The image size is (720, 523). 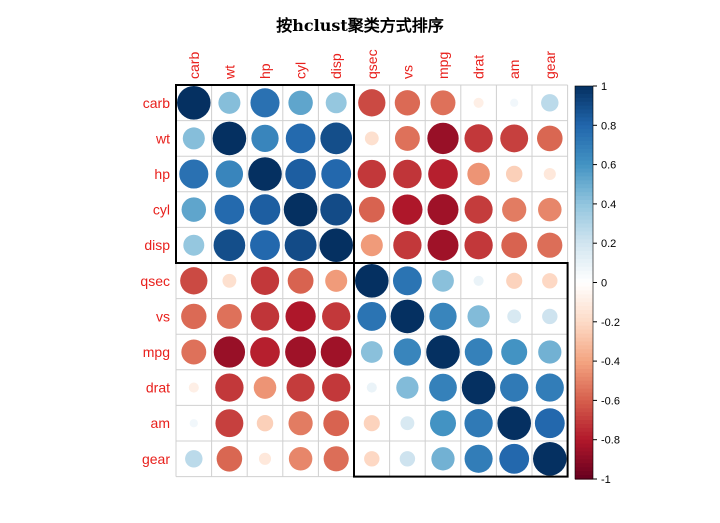 I want to click on correlation-circle-am-qsec, so click(x=371, y=423).